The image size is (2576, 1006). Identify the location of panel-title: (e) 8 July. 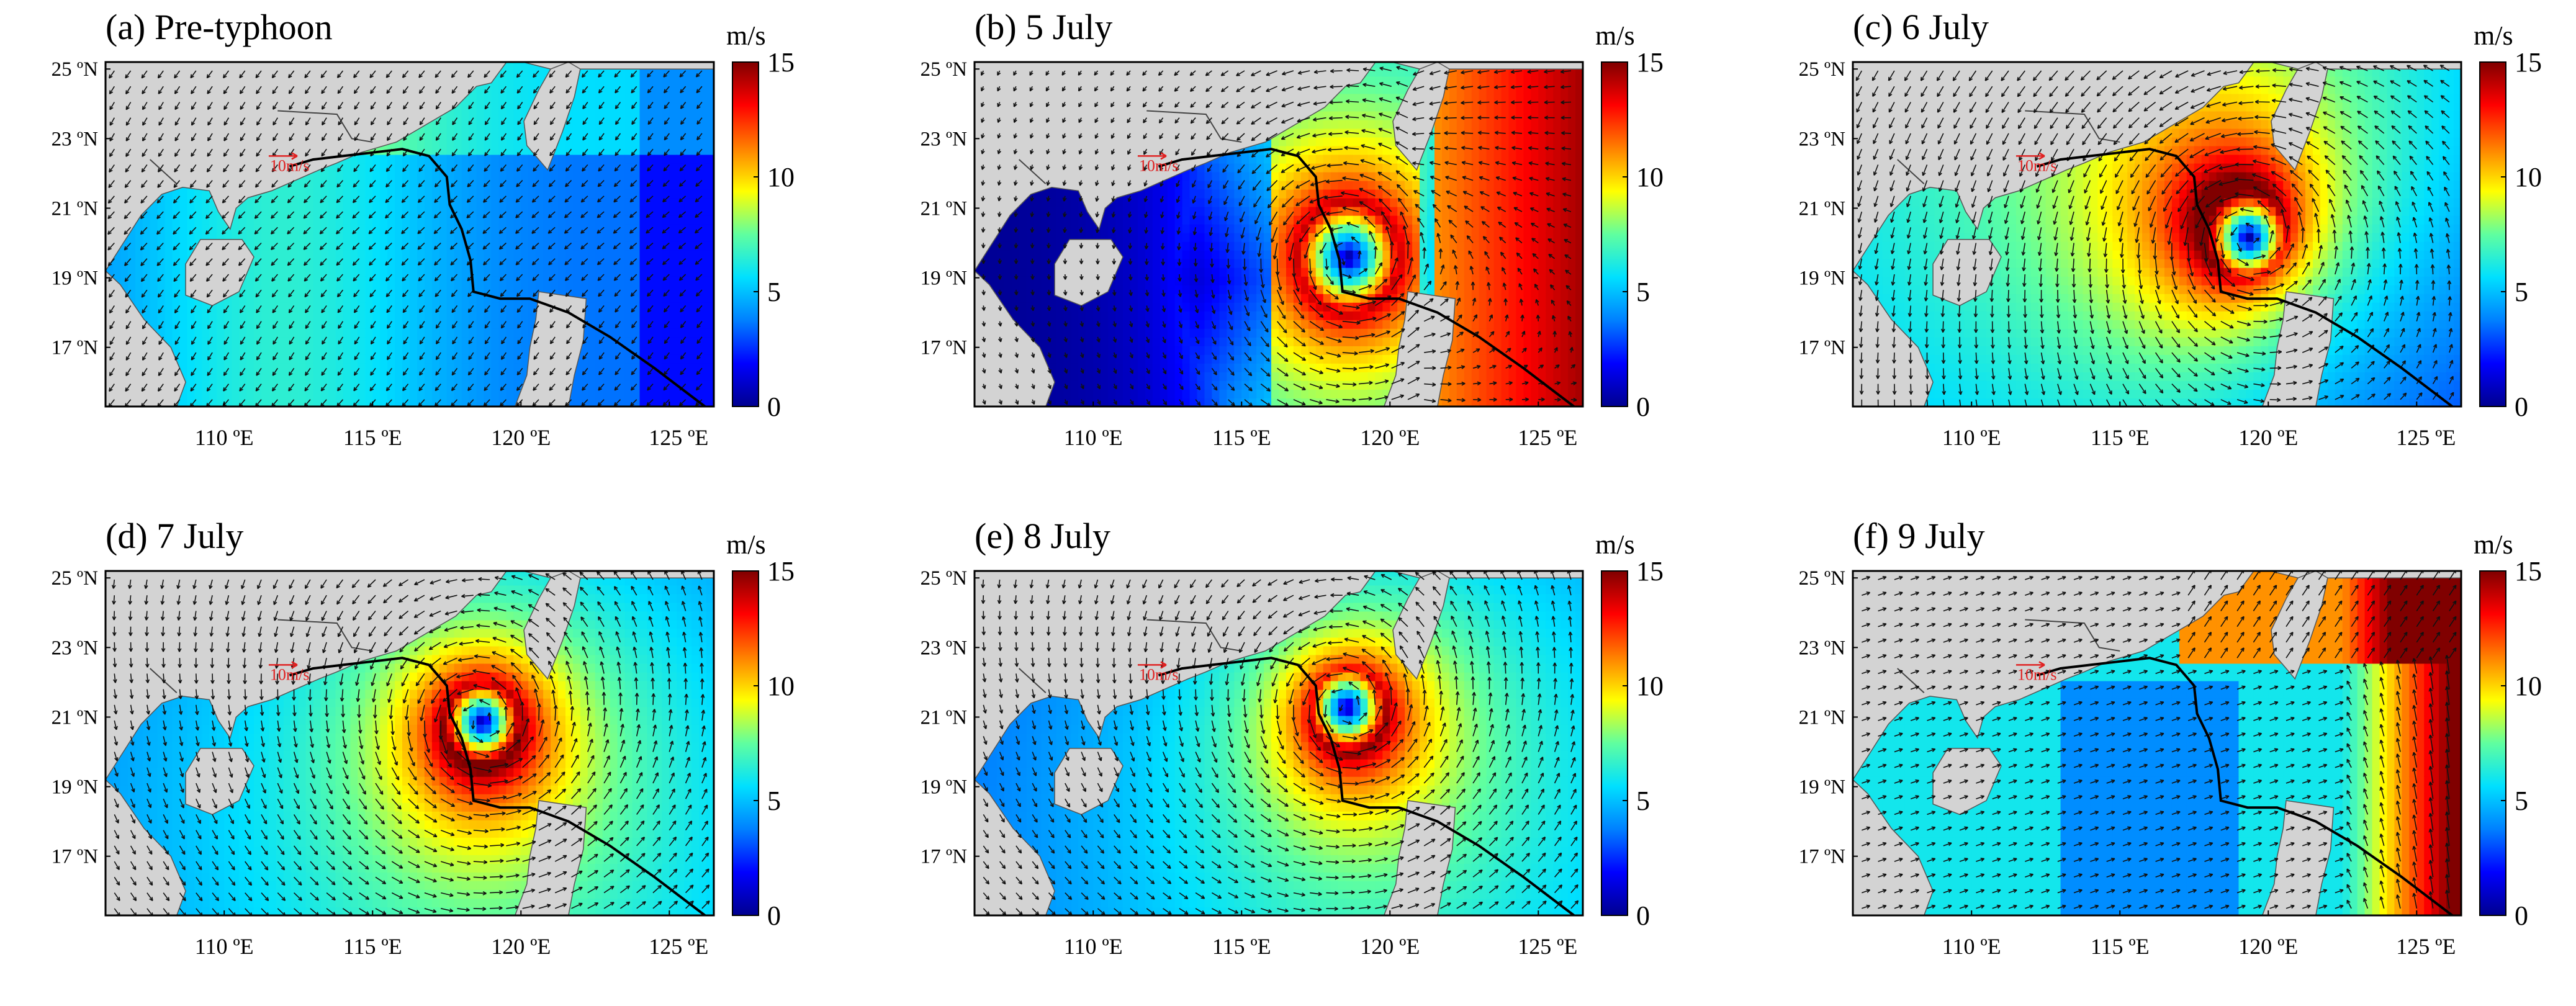
(1042, 536).